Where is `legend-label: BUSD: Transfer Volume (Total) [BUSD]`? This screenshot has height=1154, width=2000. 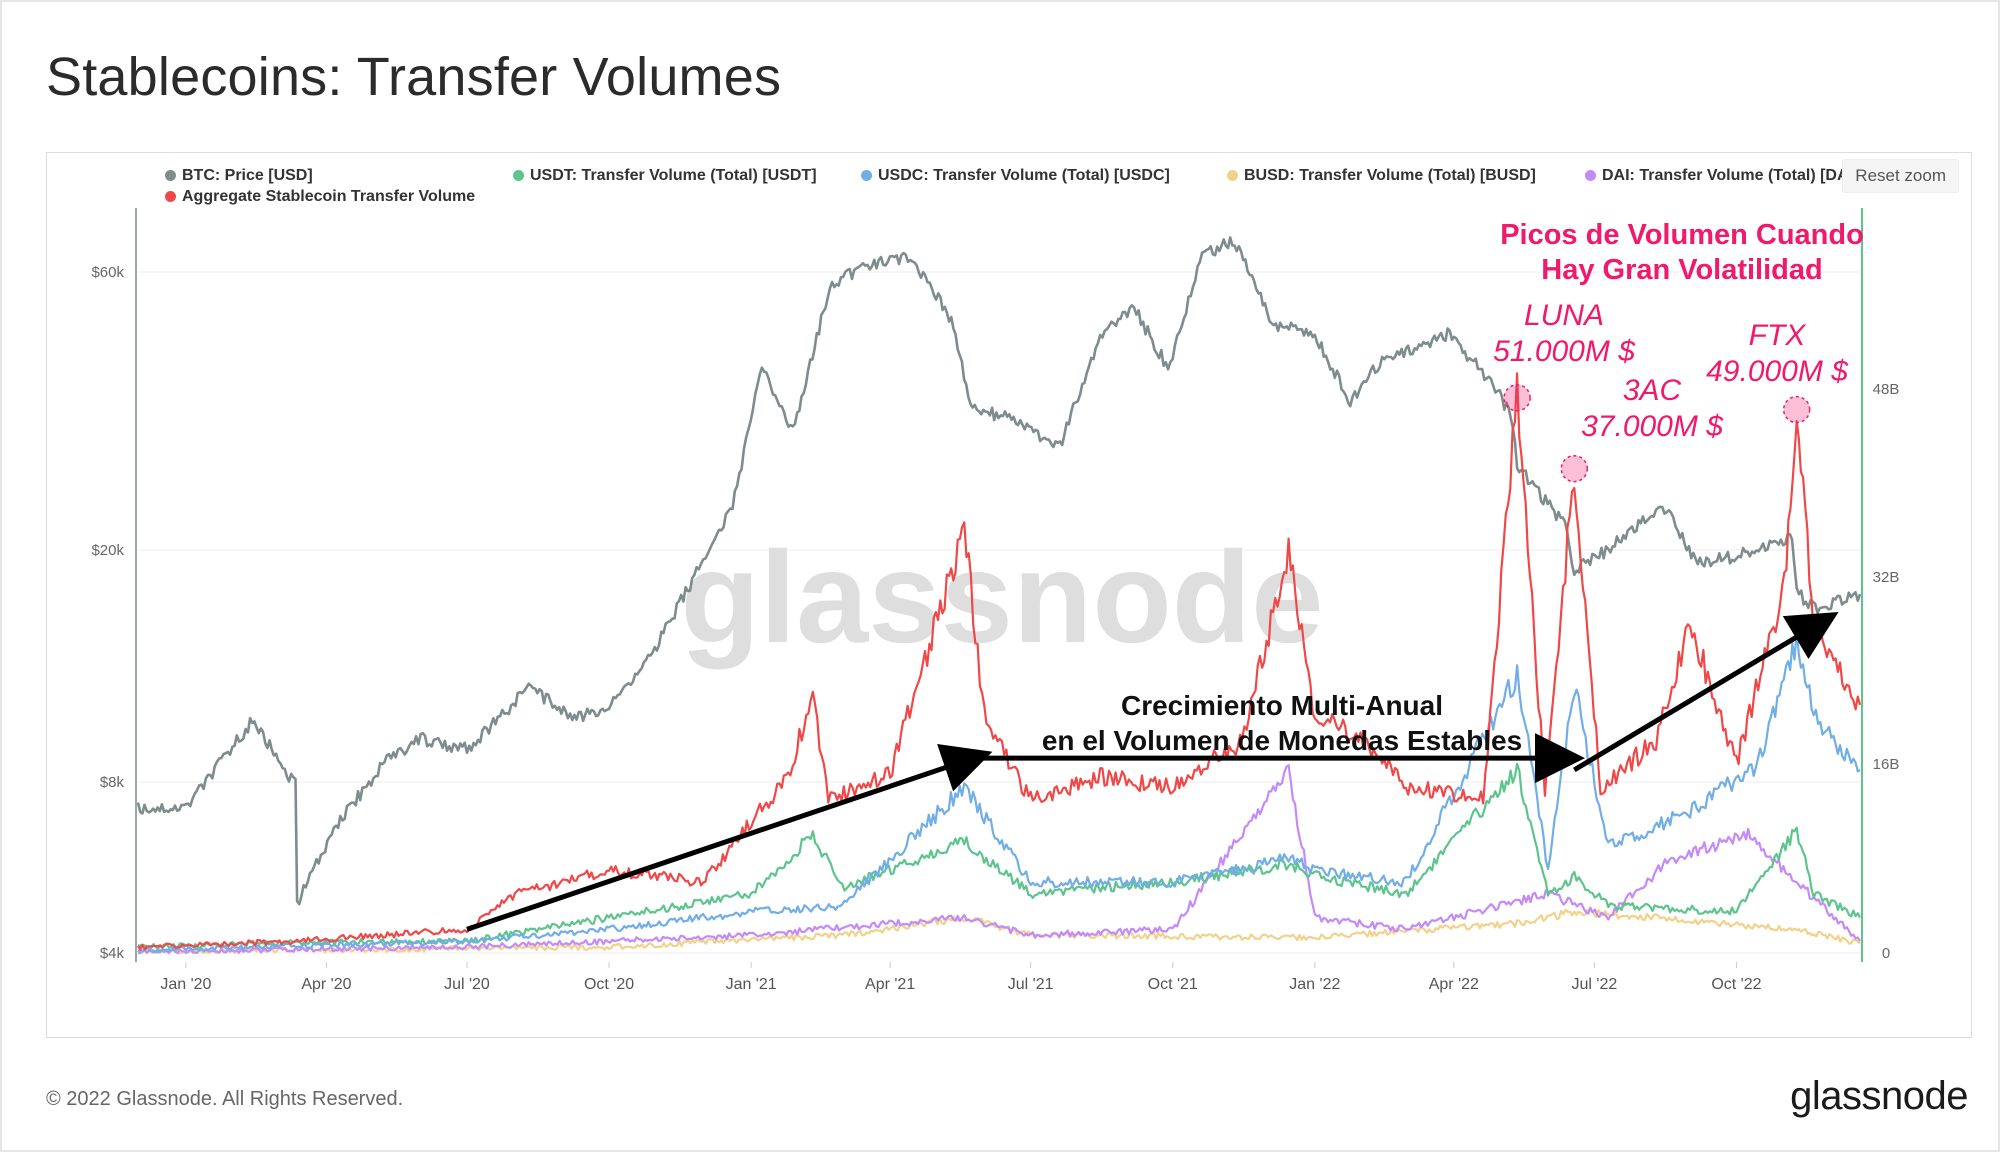 legend-label: BUSD: Transfer Volume (Total) [BUSD] is located at coordinates (1390, 175).